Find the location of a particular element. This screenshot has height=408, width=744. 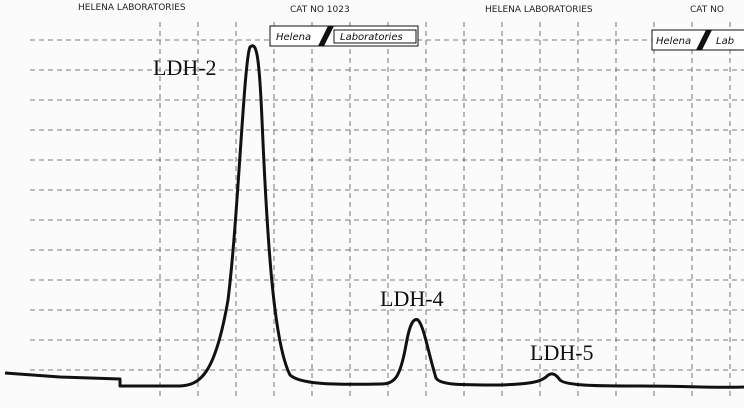

logo: Helena Laboratories is located at coordinates (344, 36).